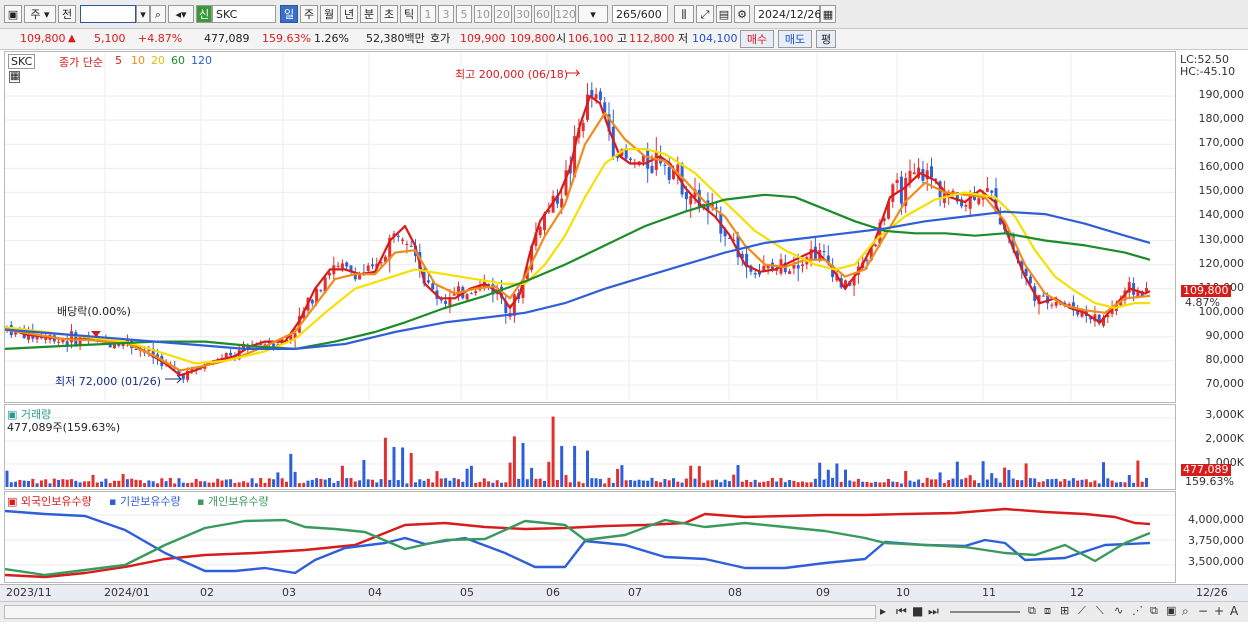  Describe the element at coordinates (640, 14) in the screenshot. I see `display-count-field: 265/600` at that location.